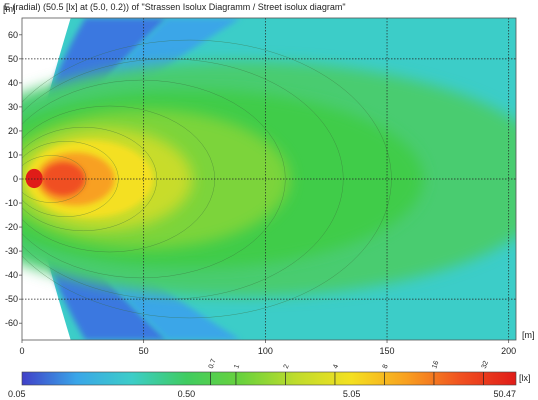 This screenshot has height=400, width=538. What do you see at coordinates (237, 367) in the screenshot?
I see `colorbar-contour-label: 1` at bounding box center [237, 367].